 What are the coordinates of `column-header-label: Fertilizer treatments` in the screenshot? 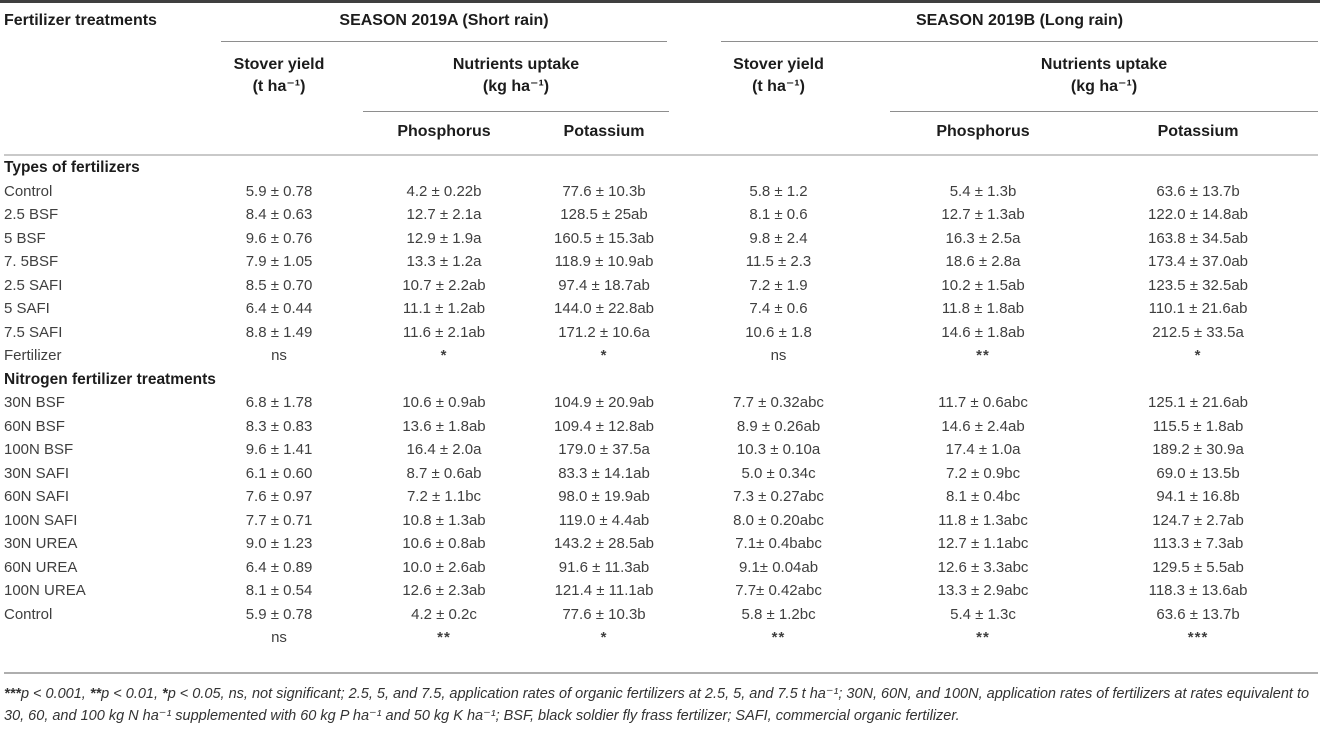 It's located at (80, 20).